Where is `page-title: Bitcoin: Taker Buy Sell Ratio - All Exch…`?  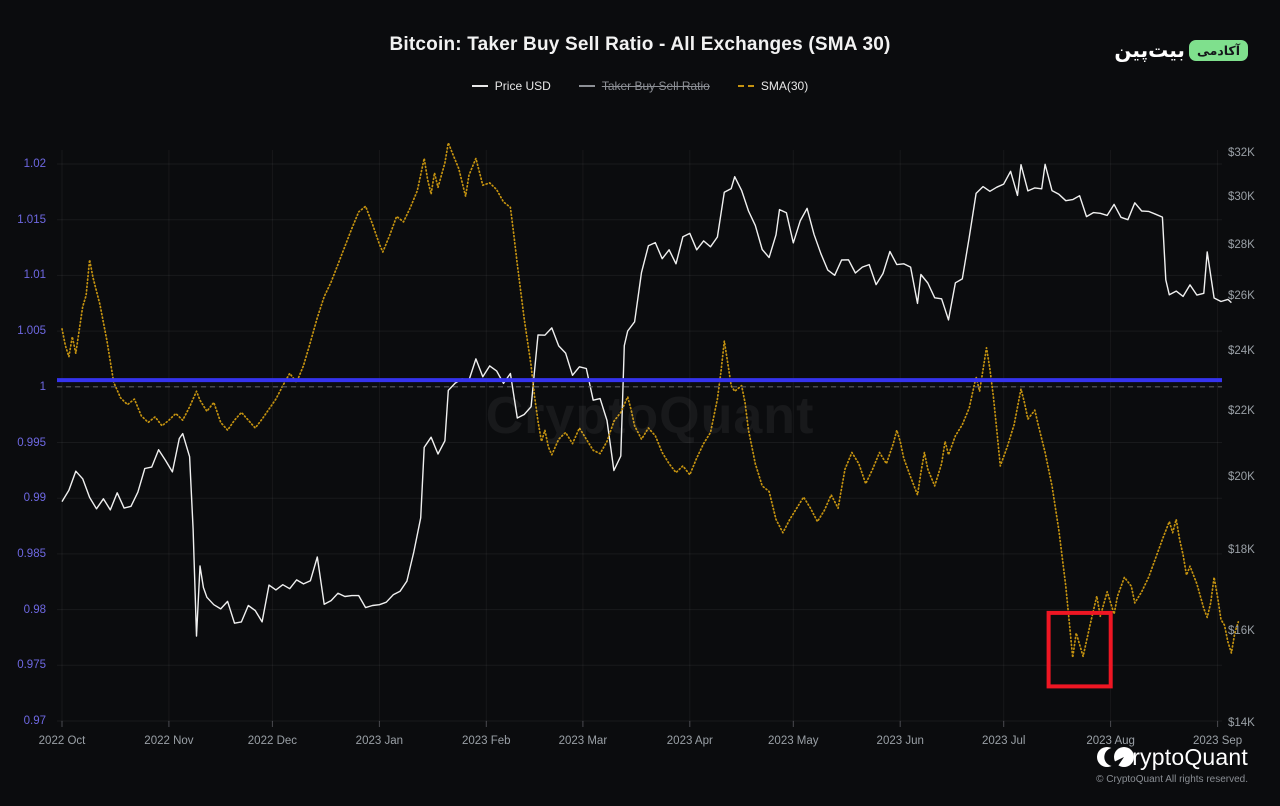 page-title: Bitcoin: Taker Buy Sell Ratio - All Exch… is located at coordinates (640, 44).